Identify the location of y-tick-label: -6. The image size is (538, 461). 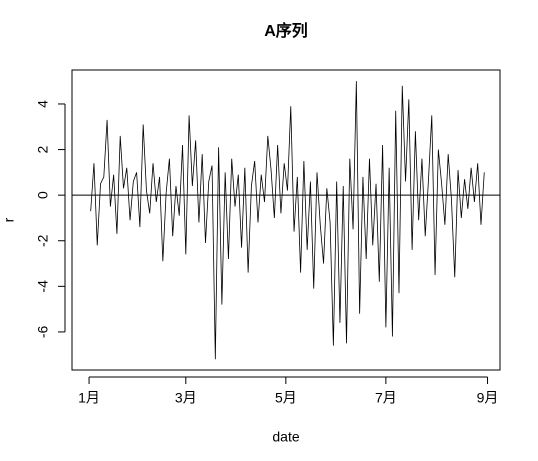
(43, 331).